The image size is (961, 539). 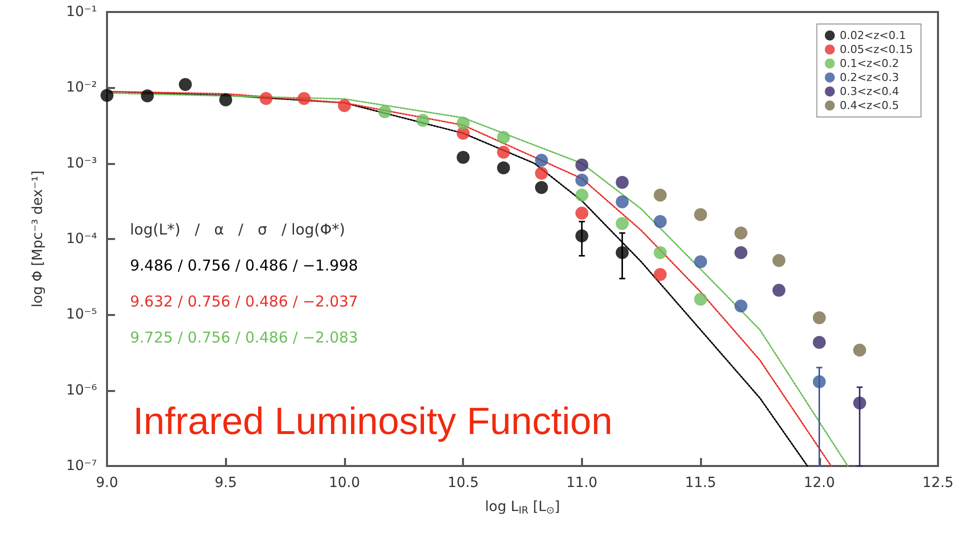 I want to click on annotation: 9.725 / 0.756 / 0.486 / −2.083, so click(x=244, y=337).